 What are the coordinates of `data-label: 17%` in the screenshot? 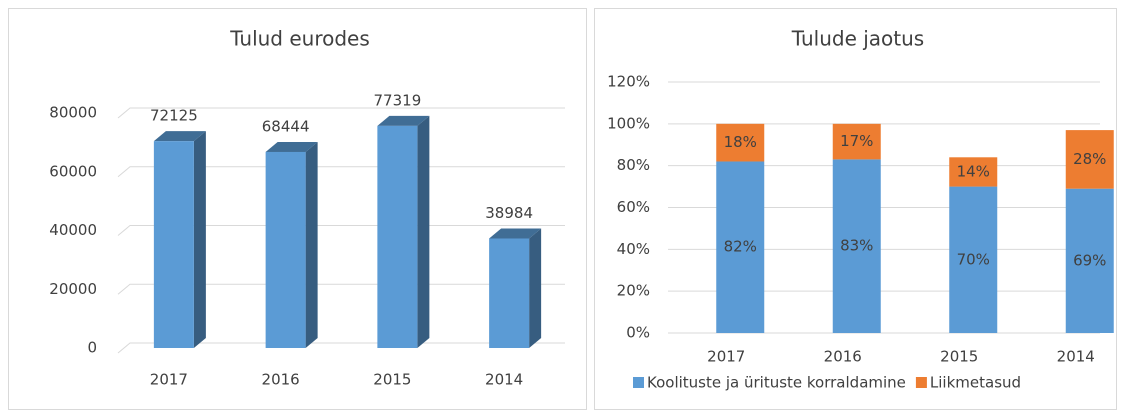 It's located at (856, 141).